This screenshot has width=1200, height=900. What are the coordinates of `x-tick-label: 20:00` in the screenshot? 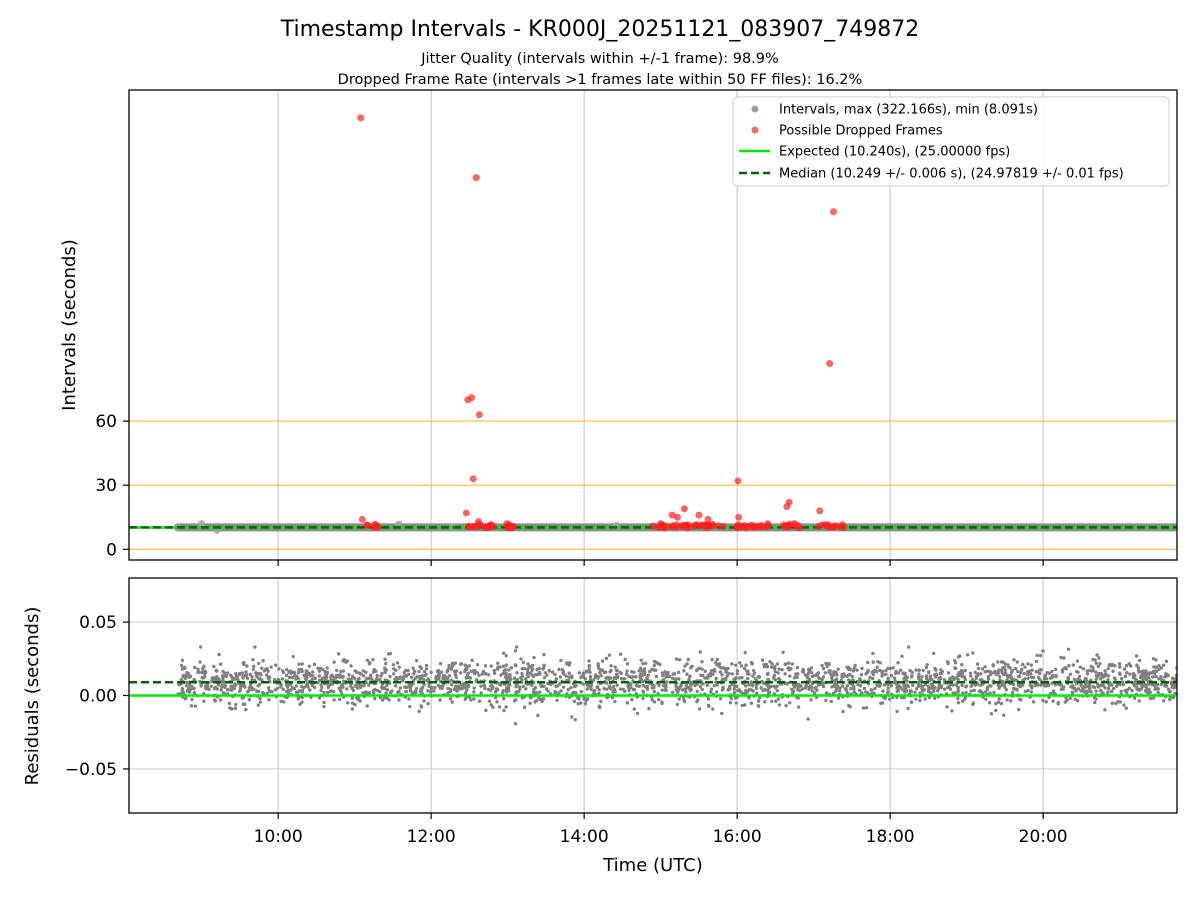 It's located at (1043, 837).